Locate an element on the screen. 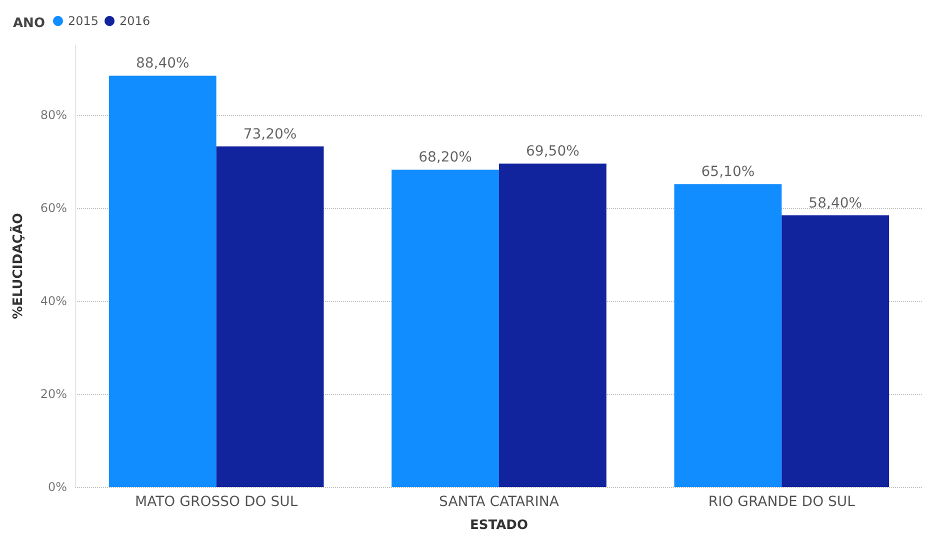 Image resolution: width=925 pixels, height=537 pixels. y-tick-label: 0% is located at coordinates (57, 487).